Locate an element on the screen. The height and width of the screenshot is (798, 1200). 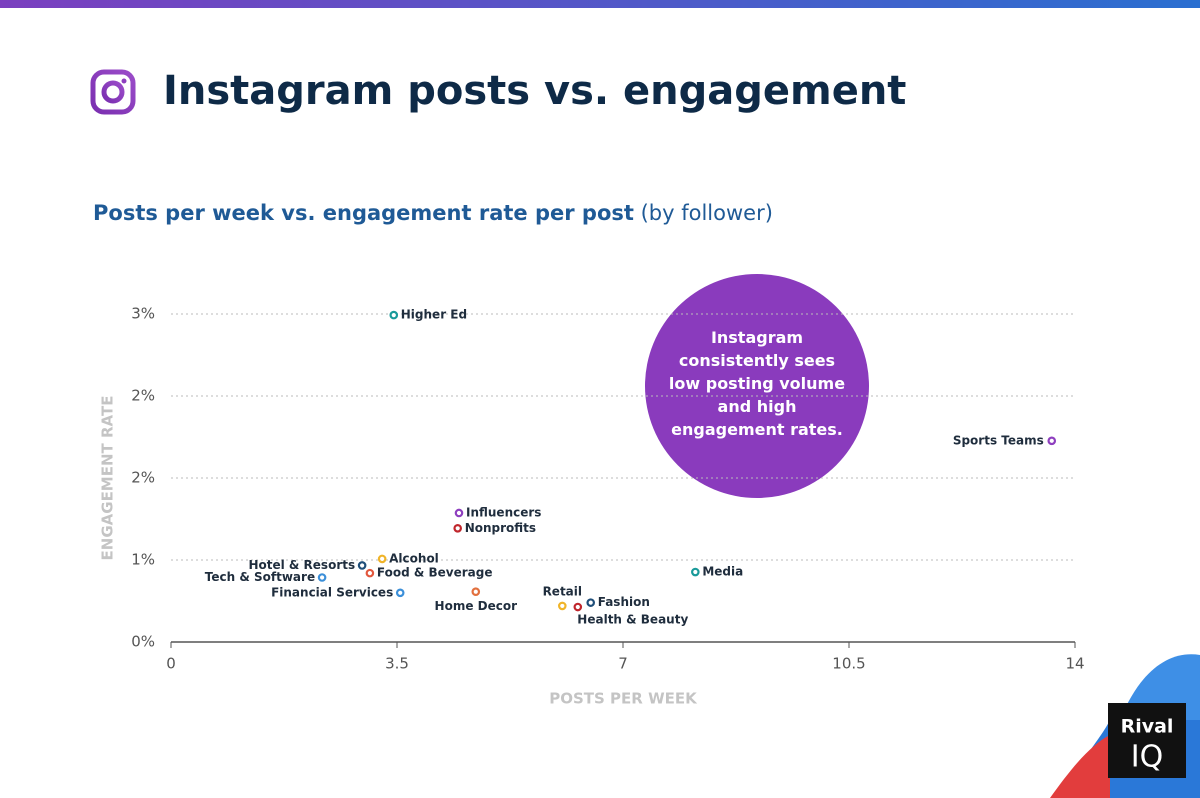
logo-line1: Rival is located at coordinates (1147, 727).